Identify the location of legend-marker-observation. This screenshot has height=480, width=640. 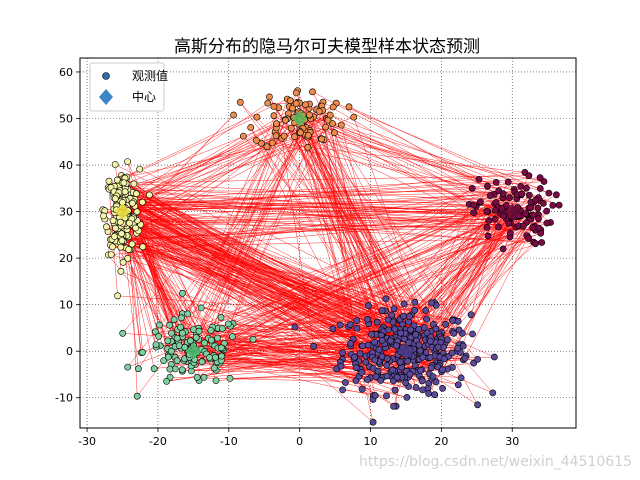
(106, 76).